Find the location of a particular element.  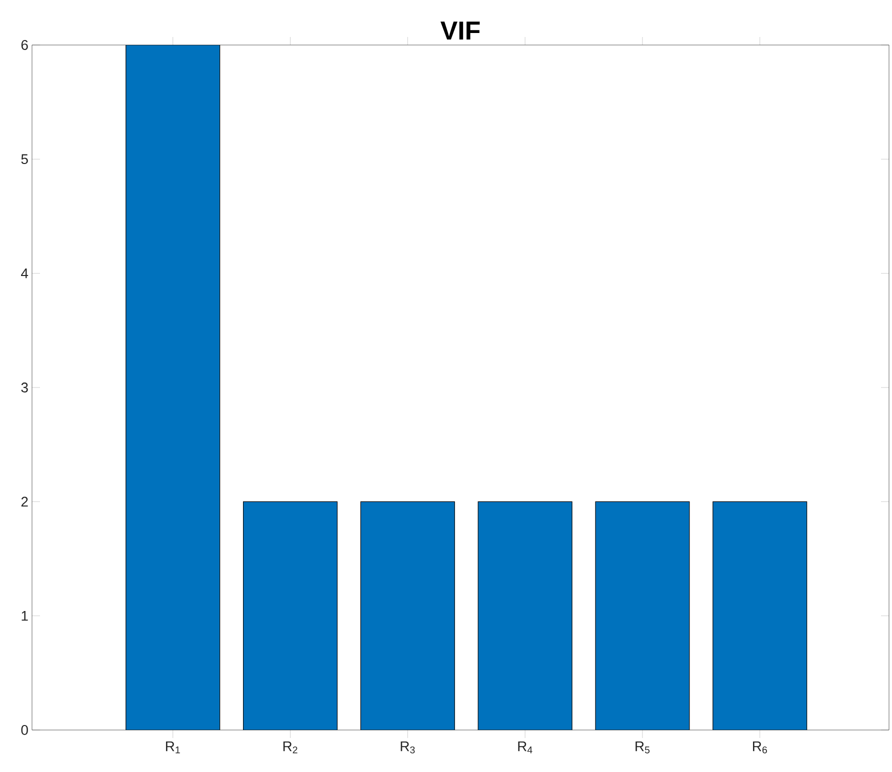

y-tick-label: 5 is located at coordinates (24, 159).